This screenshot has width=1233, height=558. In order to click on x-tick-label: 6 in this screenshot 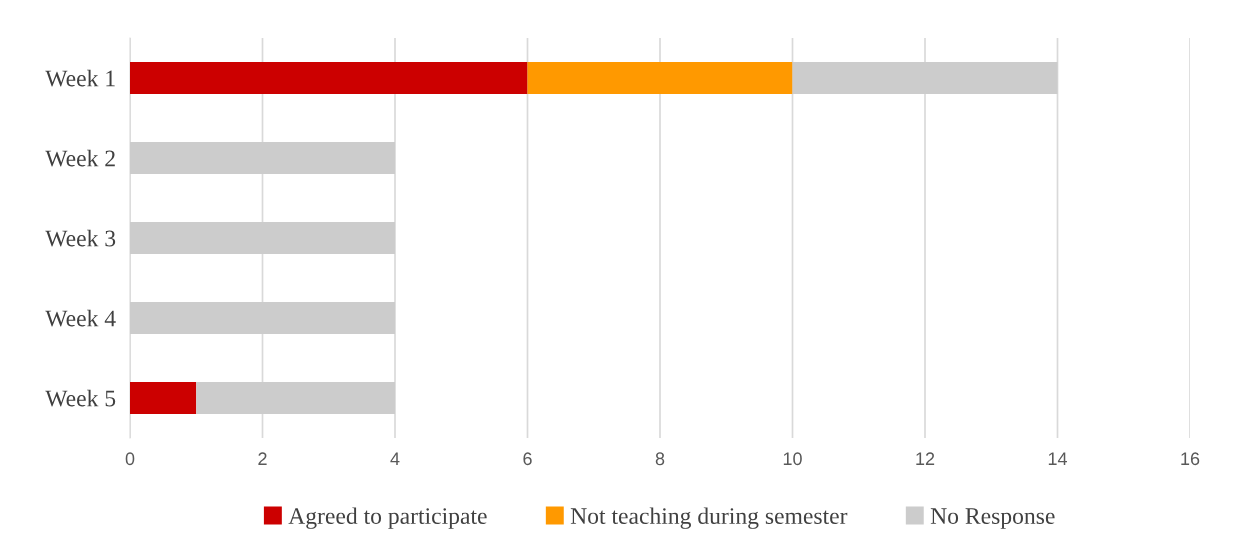, I will do `click(527, 459)`.